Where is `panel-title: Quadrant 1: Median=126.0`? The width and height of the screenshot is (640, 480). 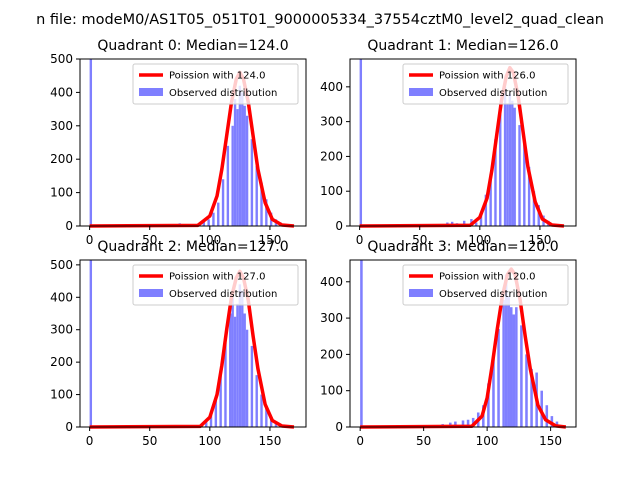 panel-title: Quadrant 1: Median=126.0 is located at coordinates (462, 46).